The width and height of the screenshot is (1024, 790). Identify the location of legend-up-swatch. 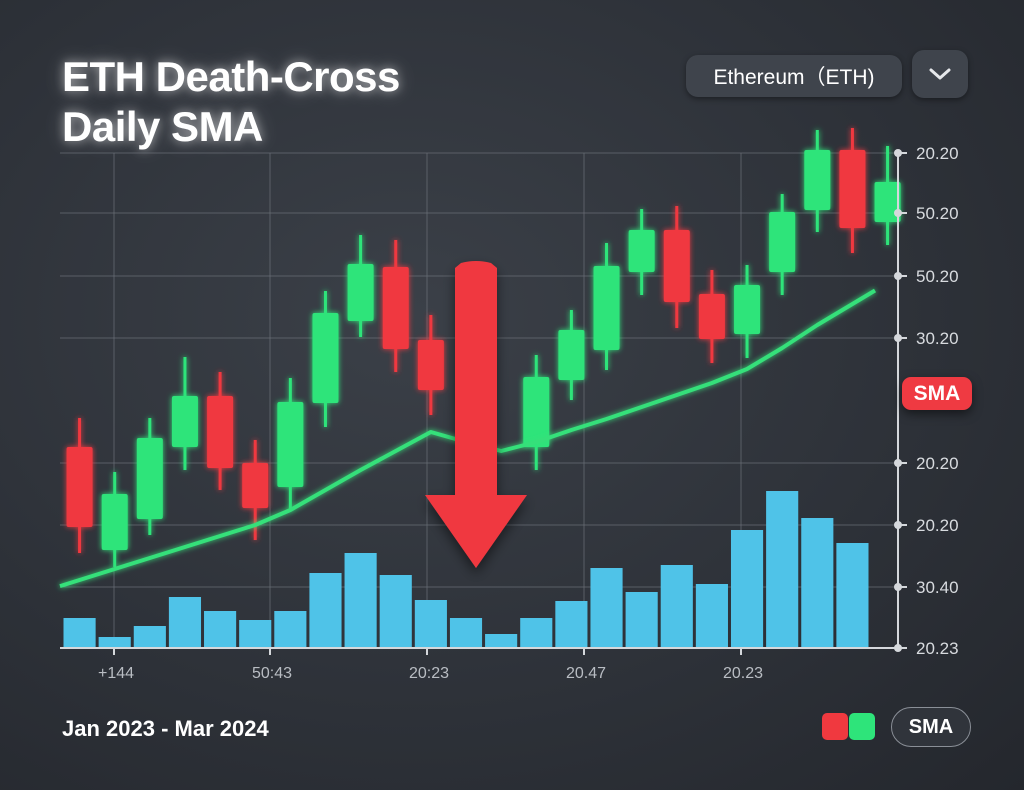
(862, 726).